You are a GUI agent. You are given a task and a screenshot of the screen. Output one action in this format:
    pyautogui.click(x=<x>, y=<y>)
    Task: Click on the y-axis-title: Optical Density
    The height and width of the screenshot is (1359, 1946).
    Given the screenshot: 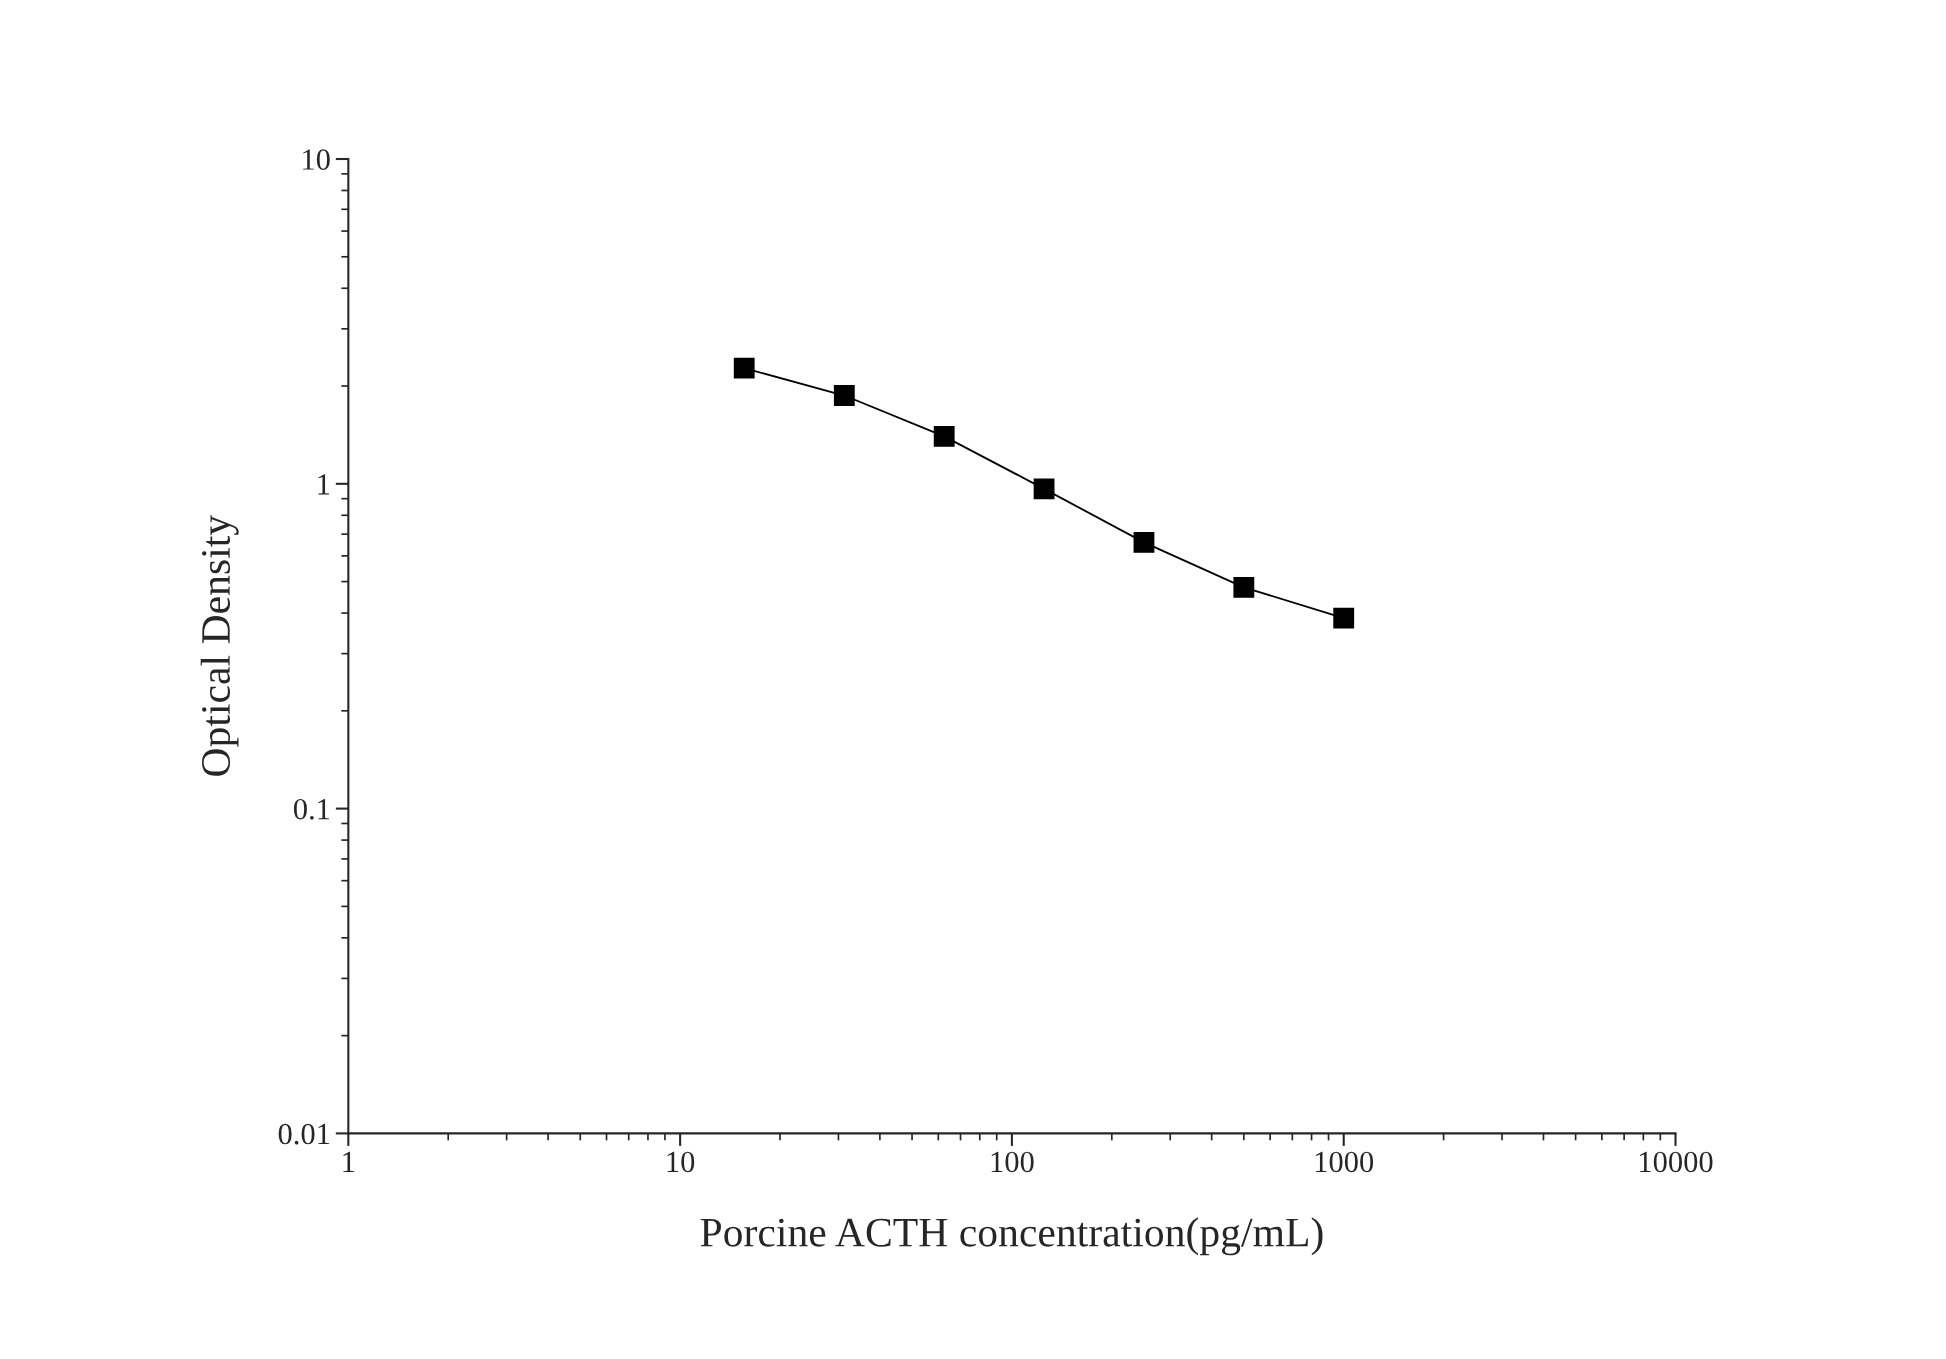 What is the action you would take?
    pyautogui.click(x=219, y=645)
    